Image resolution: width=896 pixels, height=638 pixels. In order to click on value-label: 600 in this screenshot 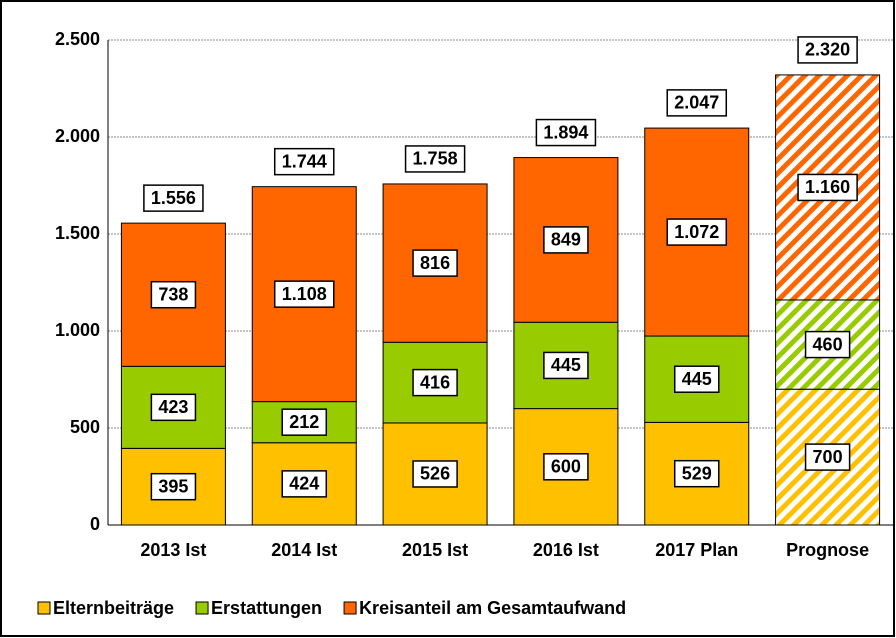, I will do `click(566, 467)`.